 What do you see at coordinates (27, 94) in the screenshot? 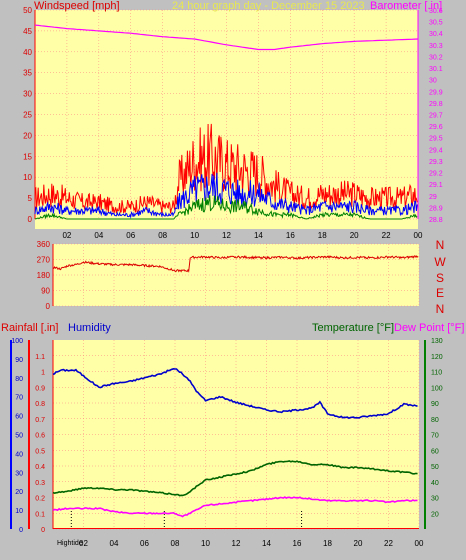
I see `wind-y-tick-label: 30` at bounding box center [27, 94].